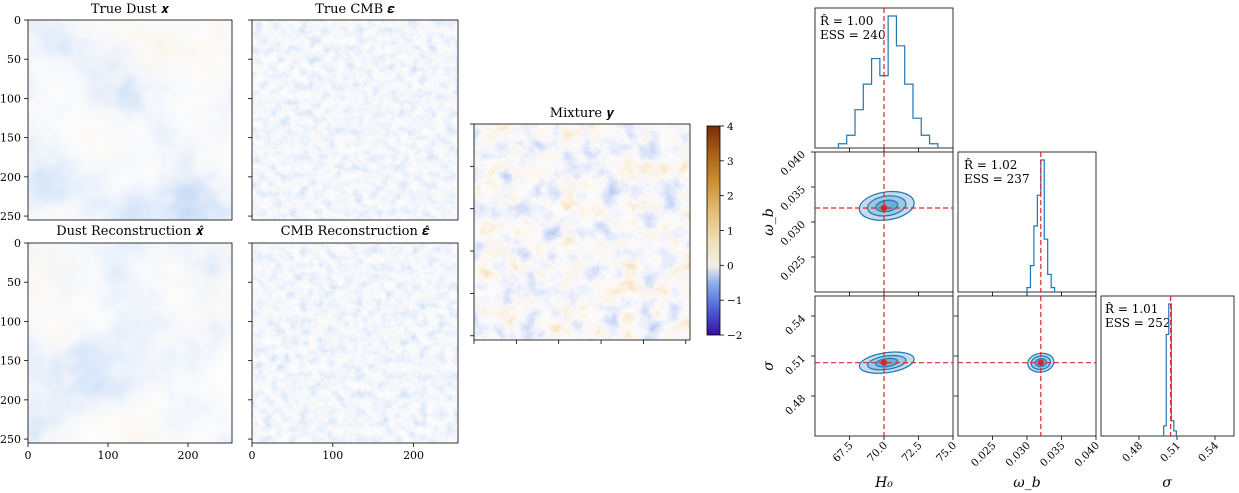  I want to click on x-tick-label: 75.0, so click(946, 452).